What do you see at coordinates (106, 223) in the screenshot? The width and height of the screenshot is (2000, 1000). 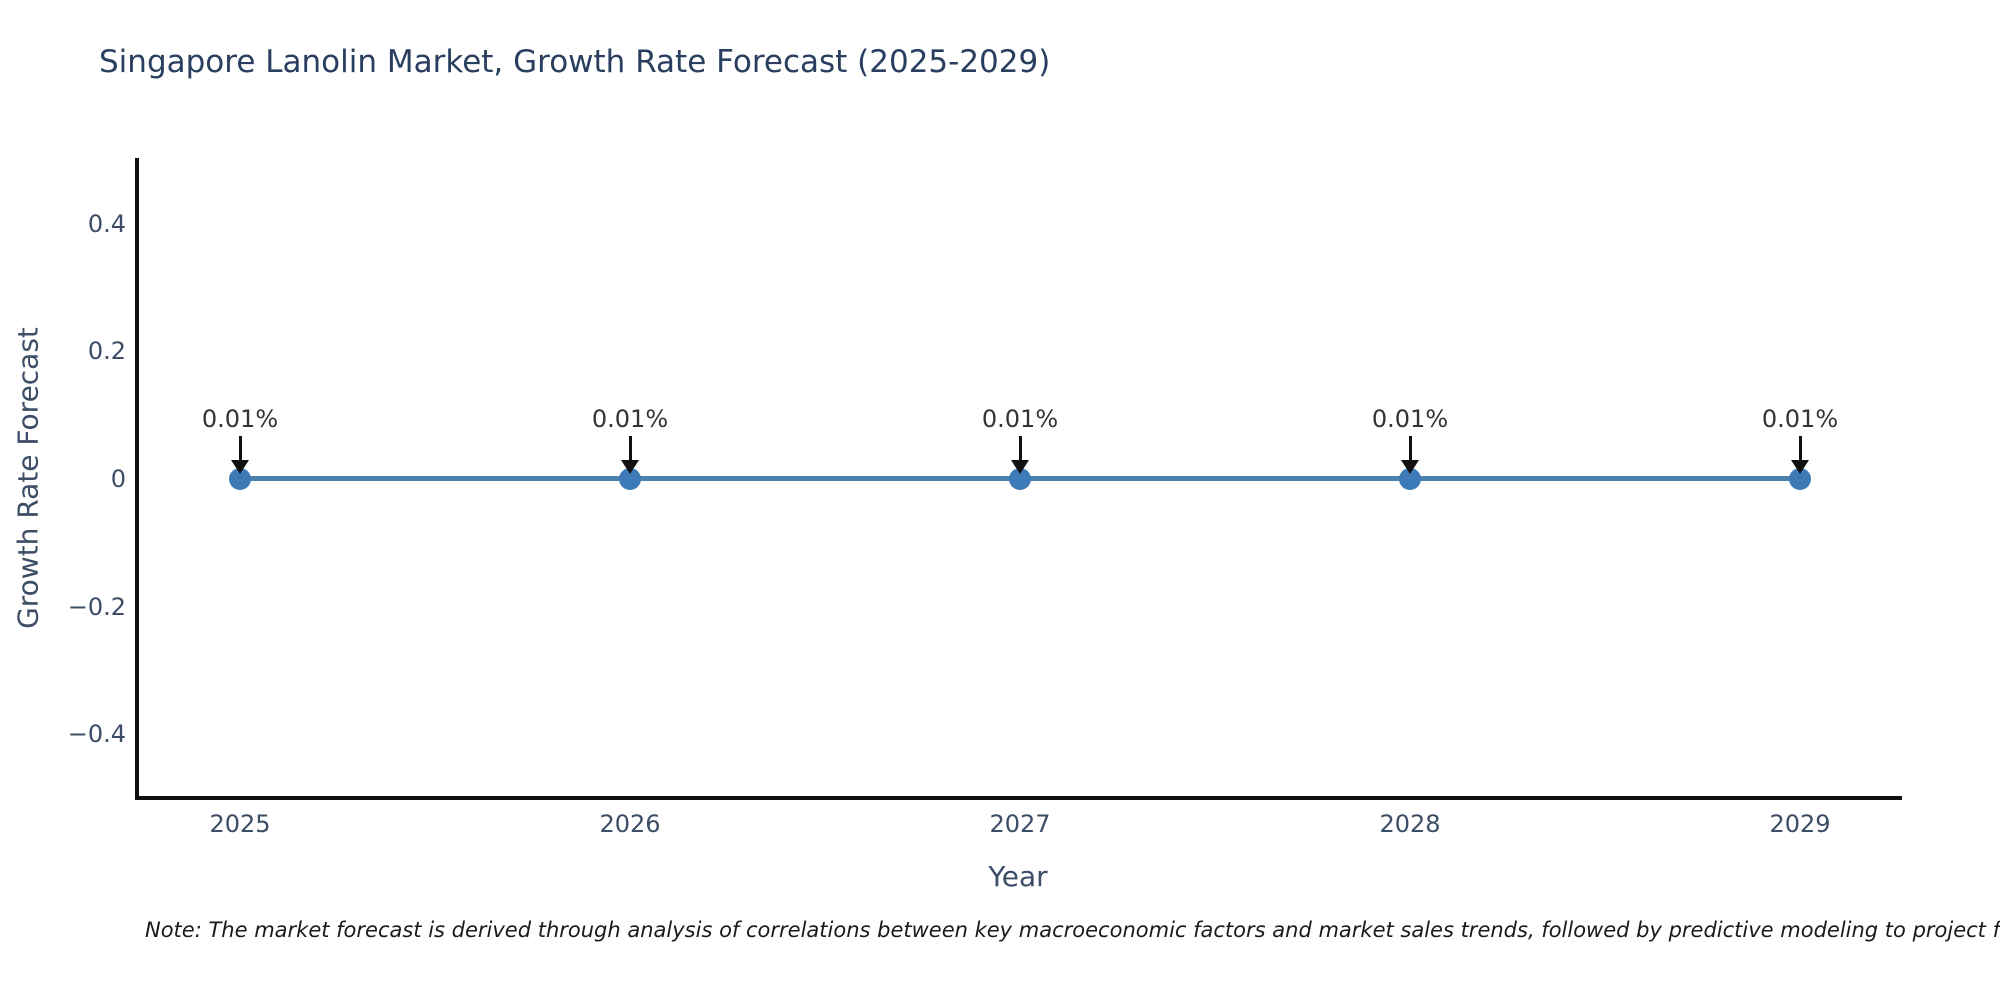 I see `y-tick-label: 0.4` at bounding box center [106, 223].